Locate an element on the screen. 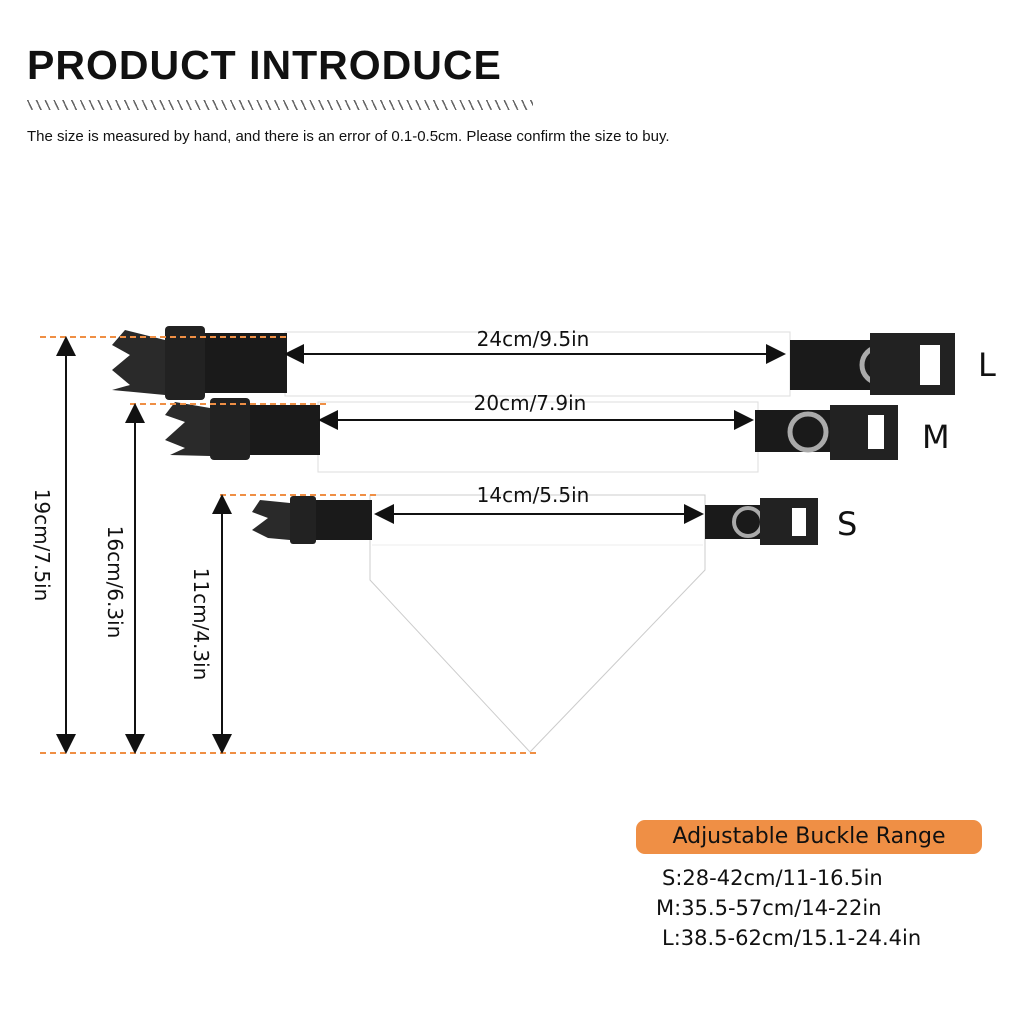 The image size is (1024, 1024). range-row-l: L:38.5-62cm/15.1-24.4in is located at coordinates (791, 938).